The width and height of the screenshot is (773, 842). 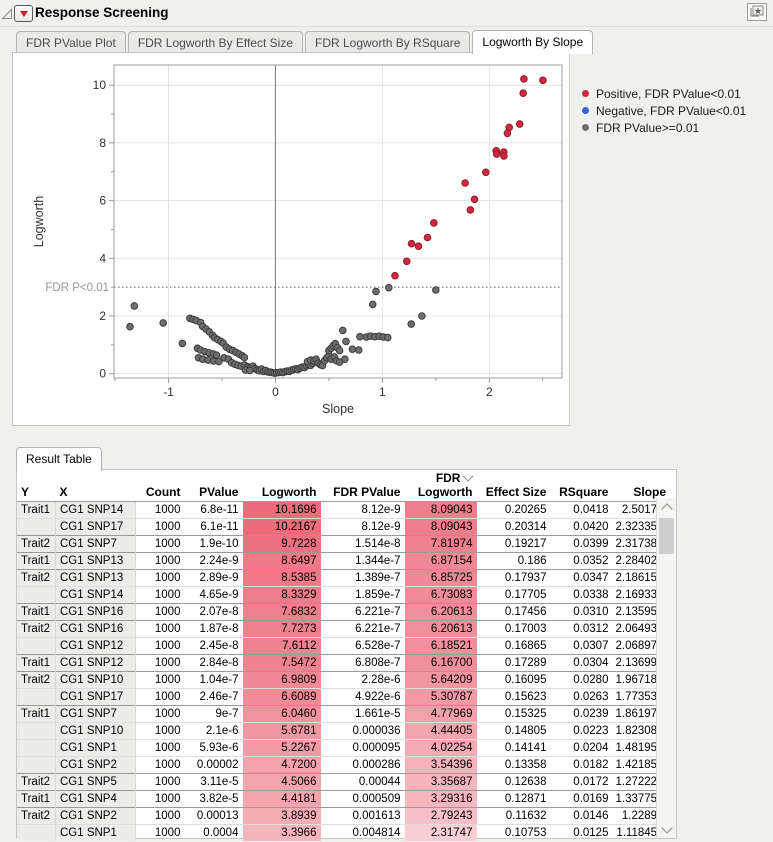 I want to click on scroll-down-button, so click(x=666, y=829).